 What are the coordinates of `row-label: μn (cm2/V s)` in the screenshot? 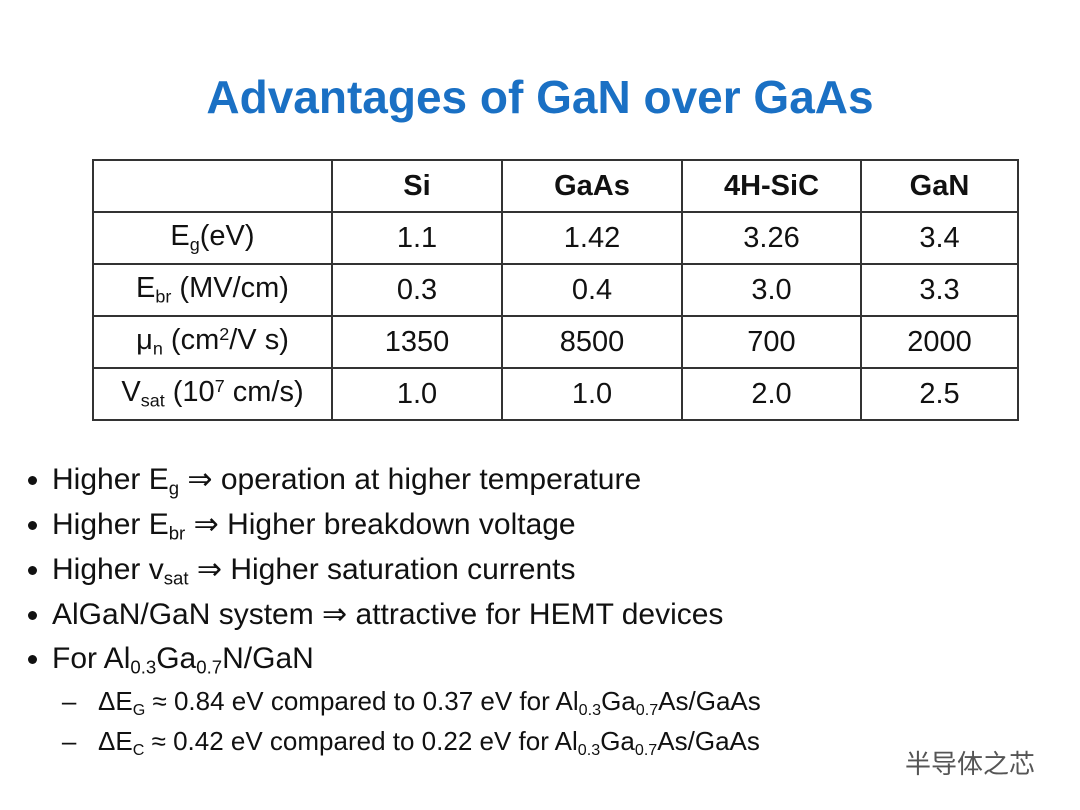 It's located at (212, 342).